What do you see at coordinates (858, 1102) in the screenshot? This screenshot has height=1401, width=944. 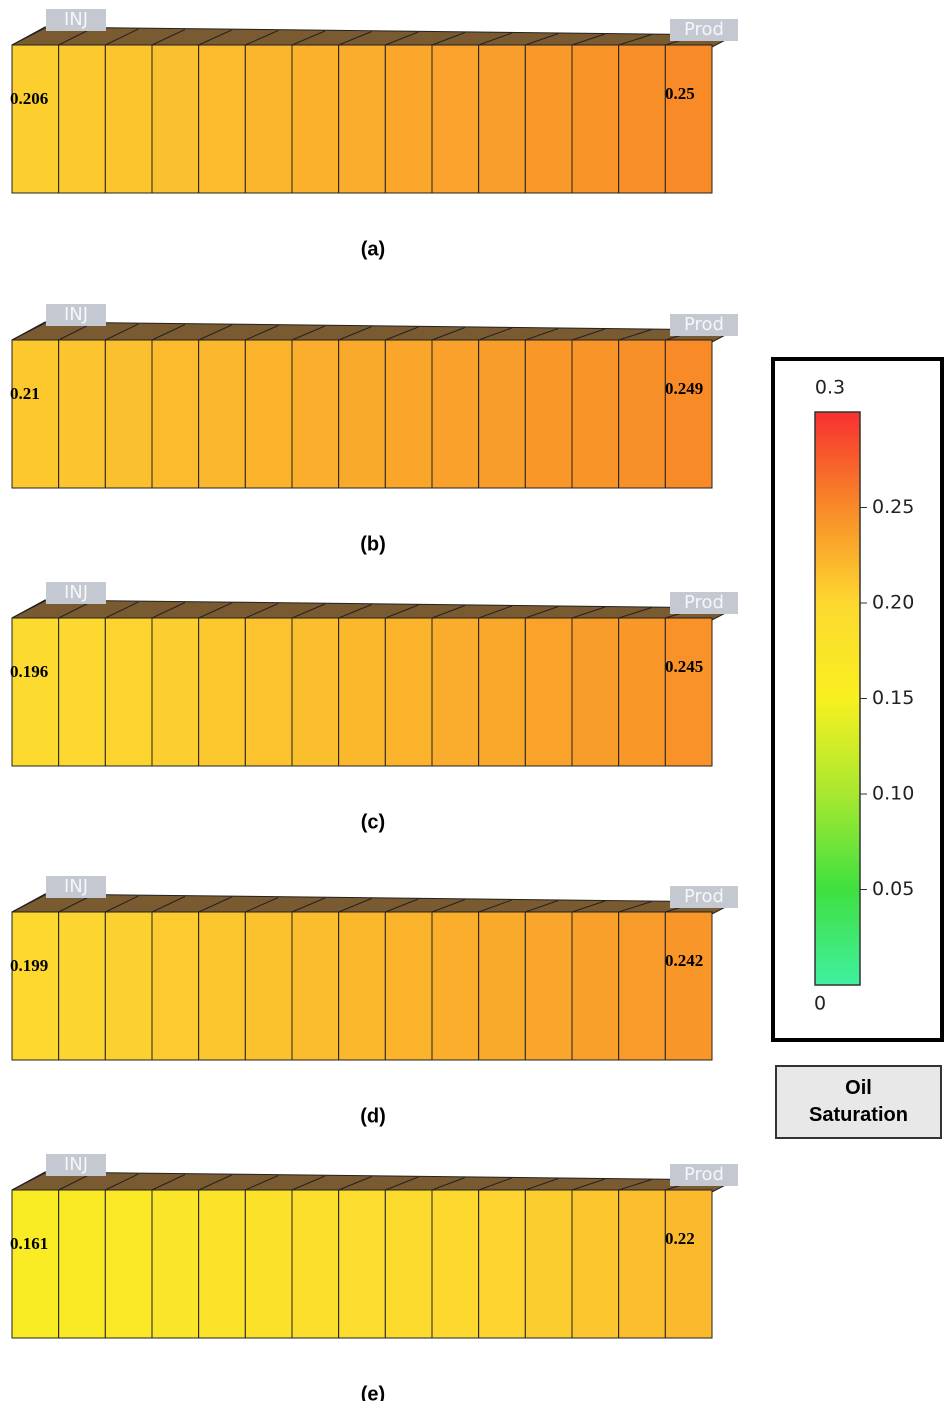 I see `legend-title: Oil Saturation` at bounding box center [858, 1102].